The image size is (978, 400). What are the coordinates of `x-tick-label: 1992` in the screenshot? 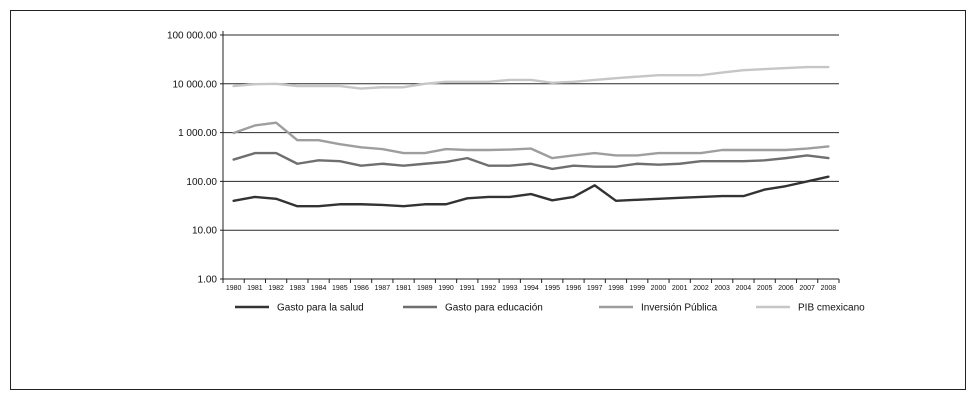 It's located at (489, 288).